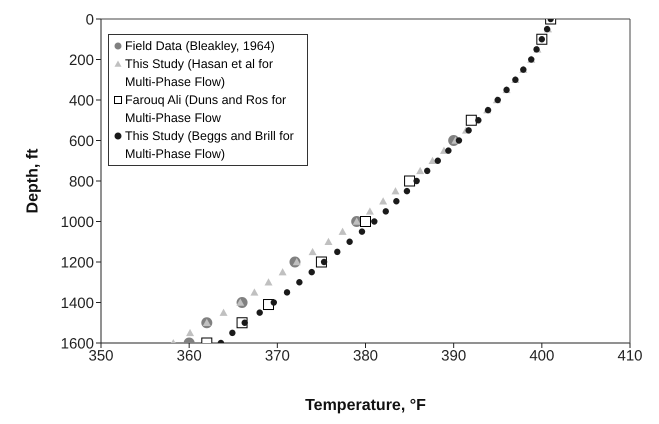  Describe the element at coordinates (77, 263) in the screenshot. I see `y-tick-label: 1200` at that location.